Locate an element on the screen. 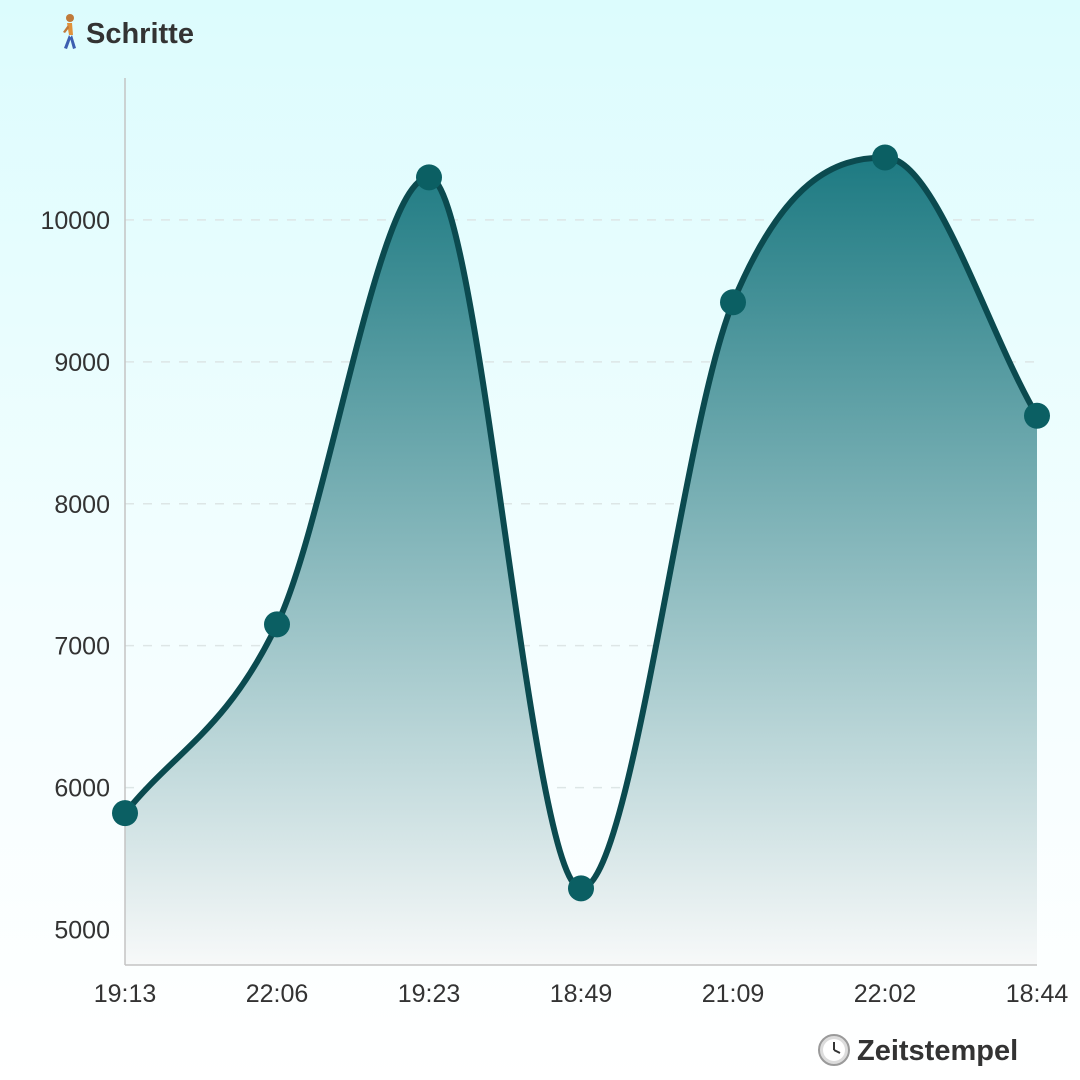  x-axis-title-group: Zeitstempel is located at coordinates (918, 1050).